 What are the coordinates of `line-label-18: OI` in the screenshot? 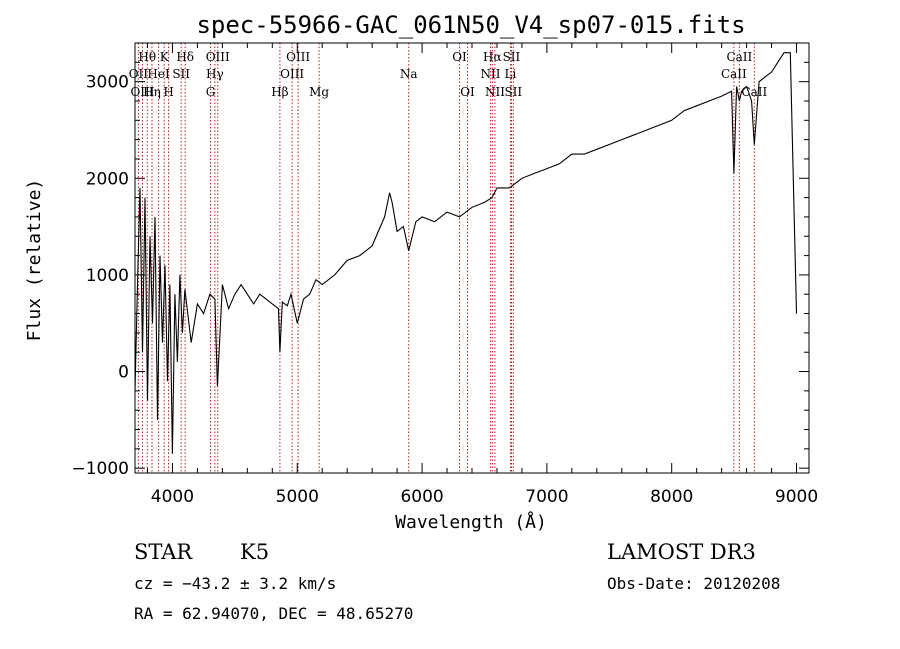 It's located at (467, 92).